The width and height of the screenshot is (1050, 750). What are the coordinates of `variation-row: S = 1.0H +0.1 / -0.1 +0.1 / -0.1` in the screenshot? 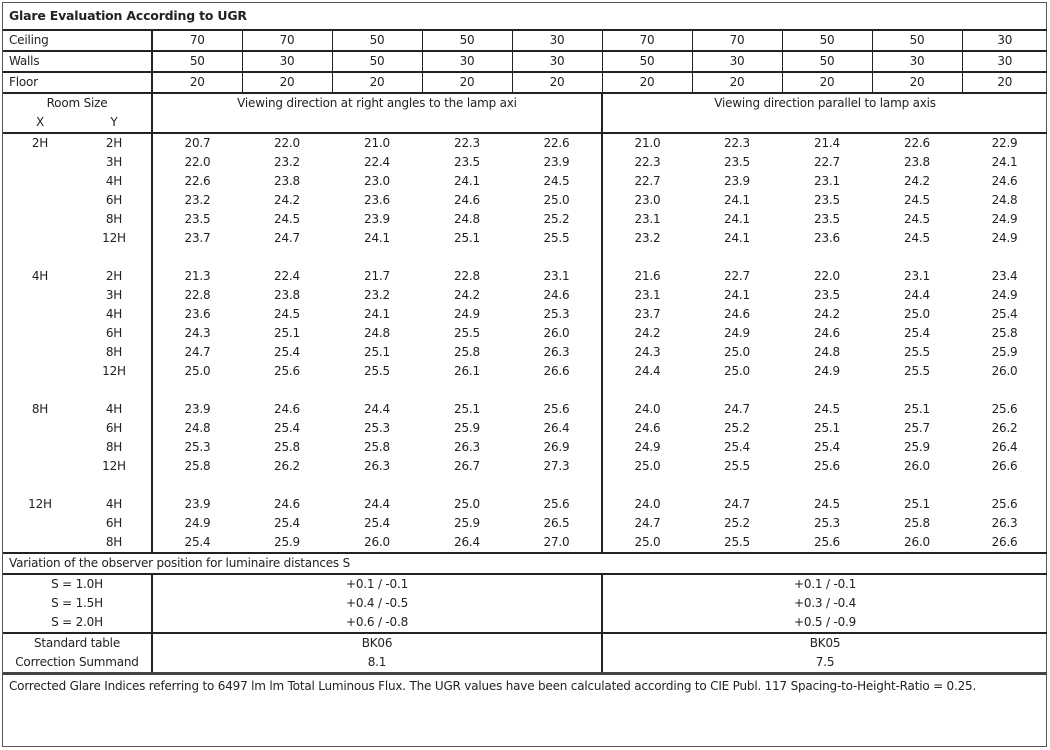 It's located at (525, 583).